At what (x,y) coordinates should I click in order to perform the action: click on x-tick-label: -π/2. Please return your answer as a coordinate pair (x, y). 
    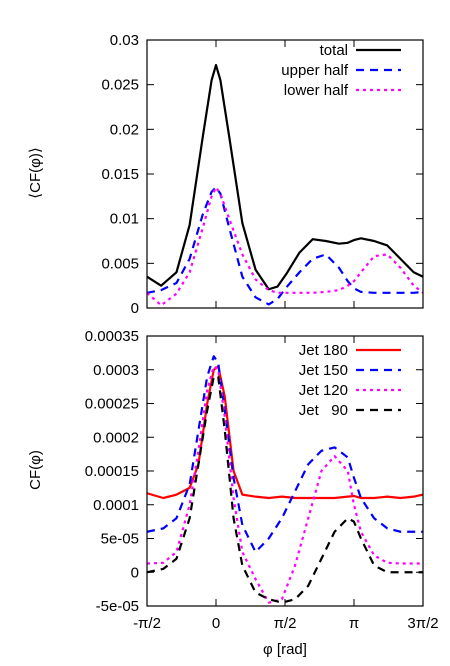
    Looking at the image, I should click on (147, 623).